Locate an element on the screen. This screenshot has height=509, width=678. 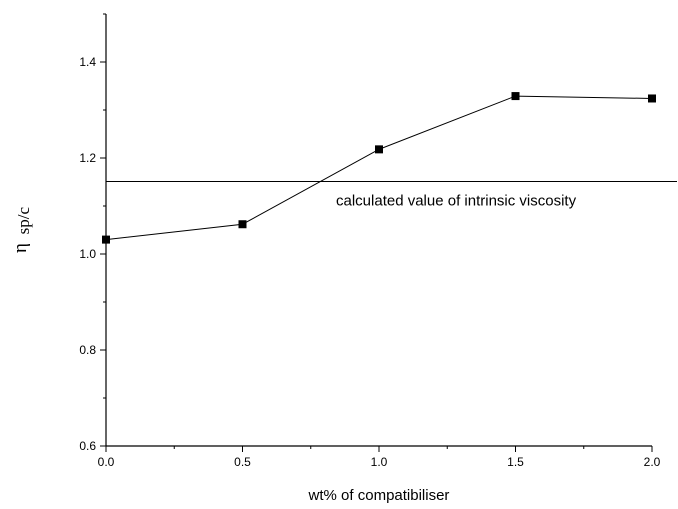
y-tick-label: 1.4 is located at coordinates (87, 62).